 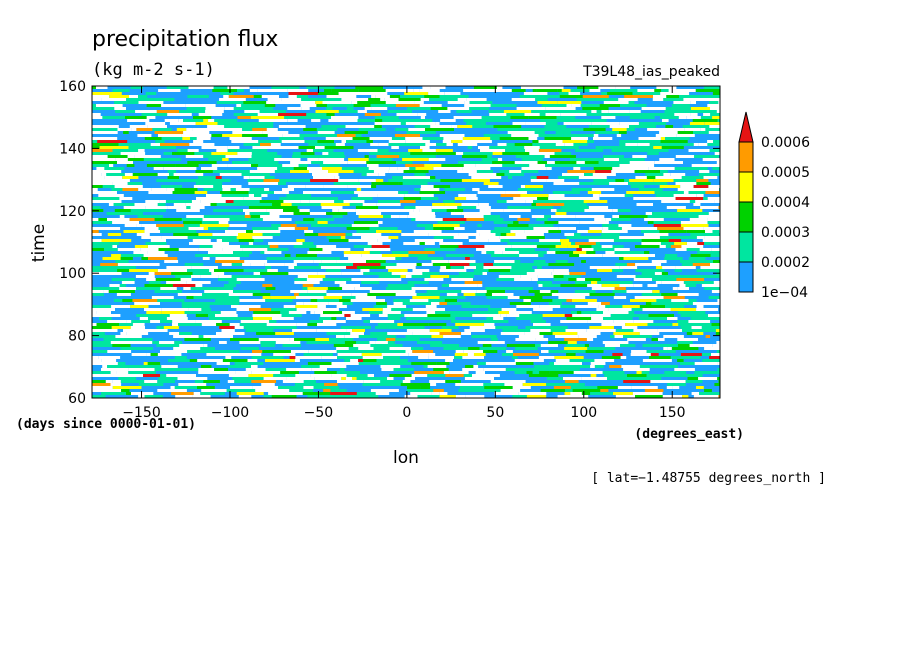 I want to click on run-label: T39L48_ias_peaked, so click(x=651, y=72).